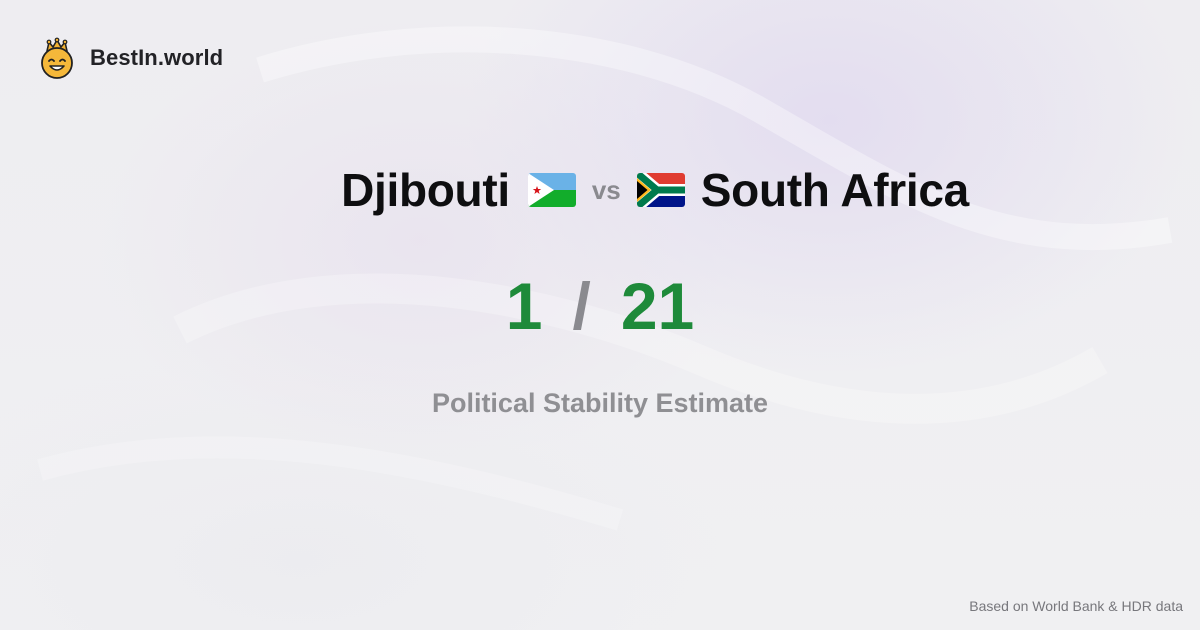 The width and height of the screenshot is (1200, 630). I want to click on data-source-note: Based on World Bank & HDR data, so click(1076, 606).